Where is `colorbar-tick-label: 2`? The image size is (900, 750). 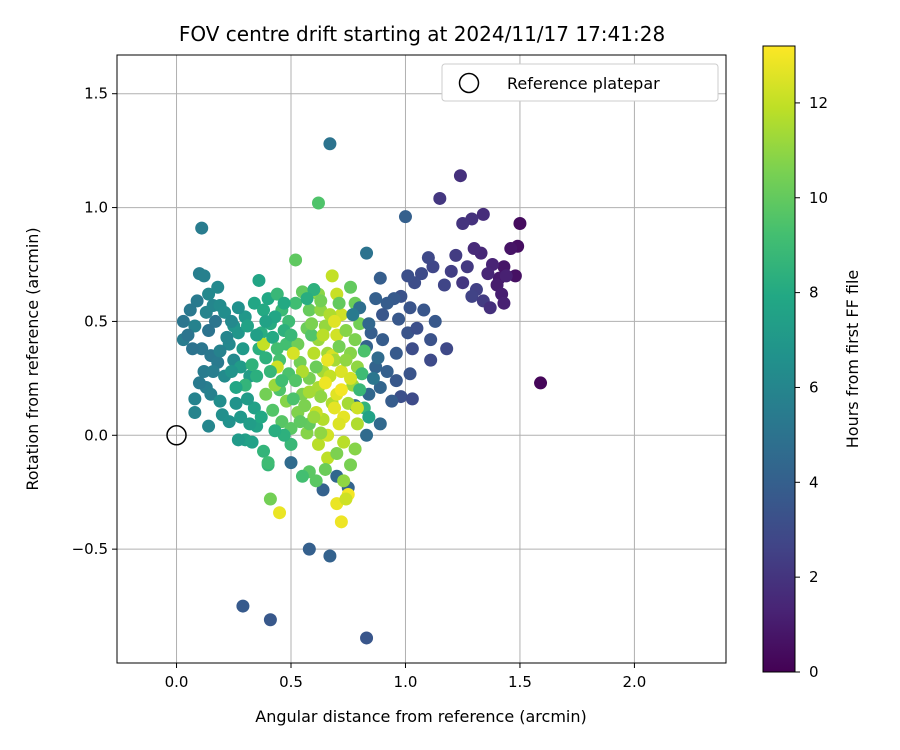
colorbar-tick-label: 2 is located at coordinates (814, 577).